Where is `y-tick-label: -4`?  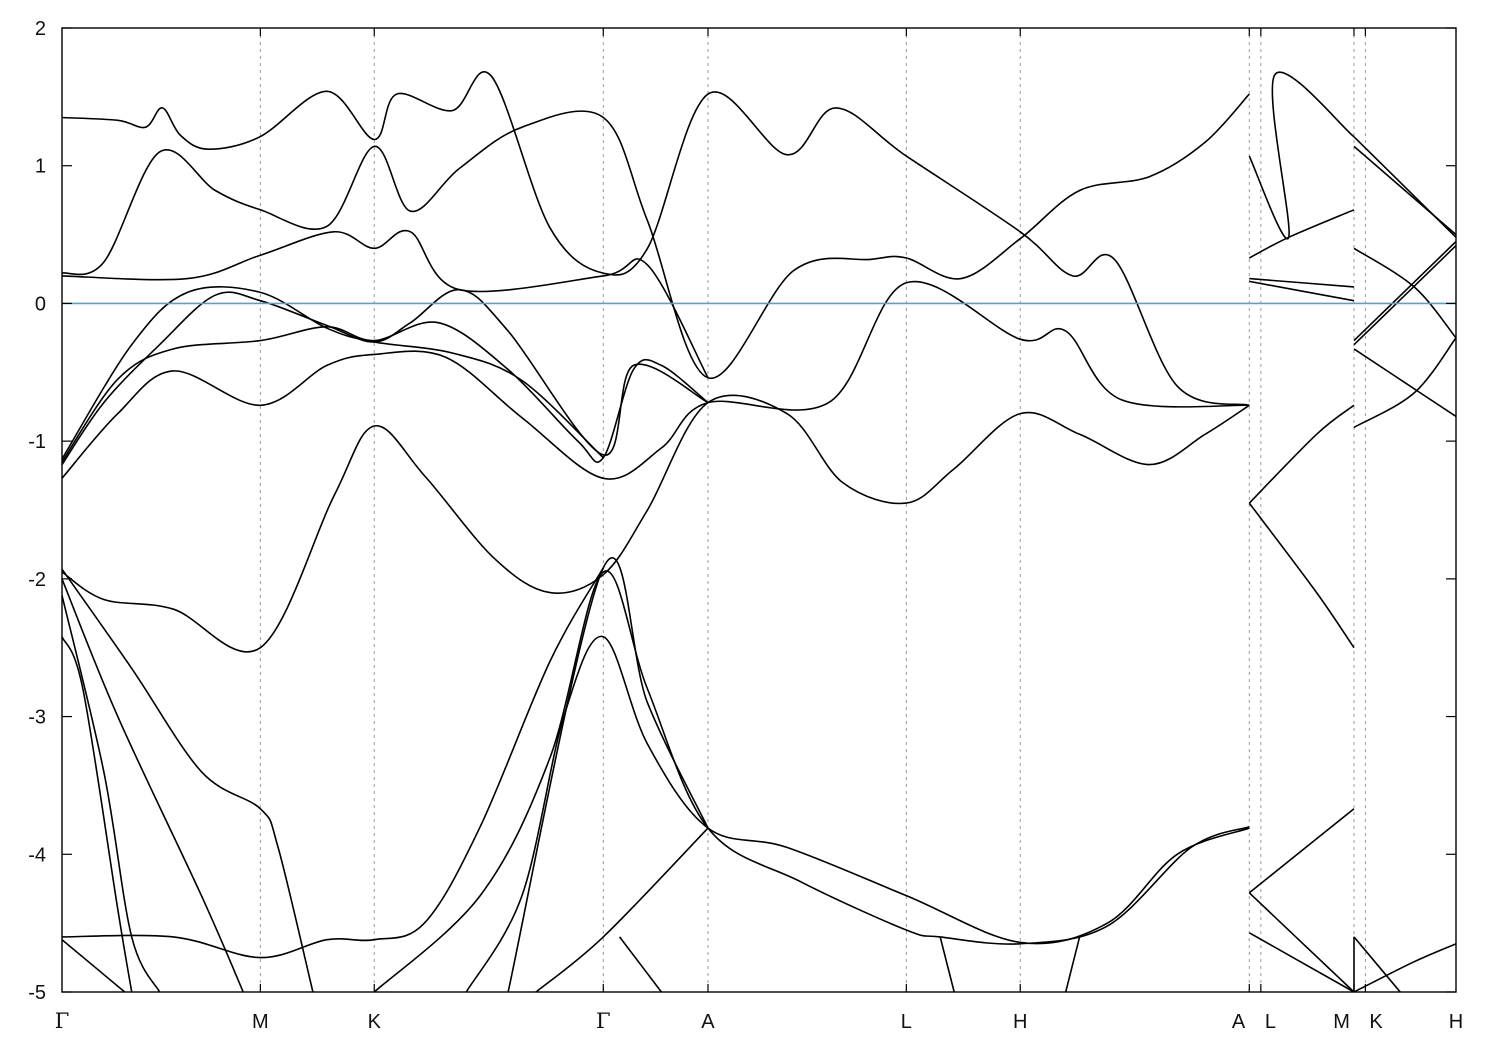 y-tick-label: -4 is located at coordinates (37, 855).